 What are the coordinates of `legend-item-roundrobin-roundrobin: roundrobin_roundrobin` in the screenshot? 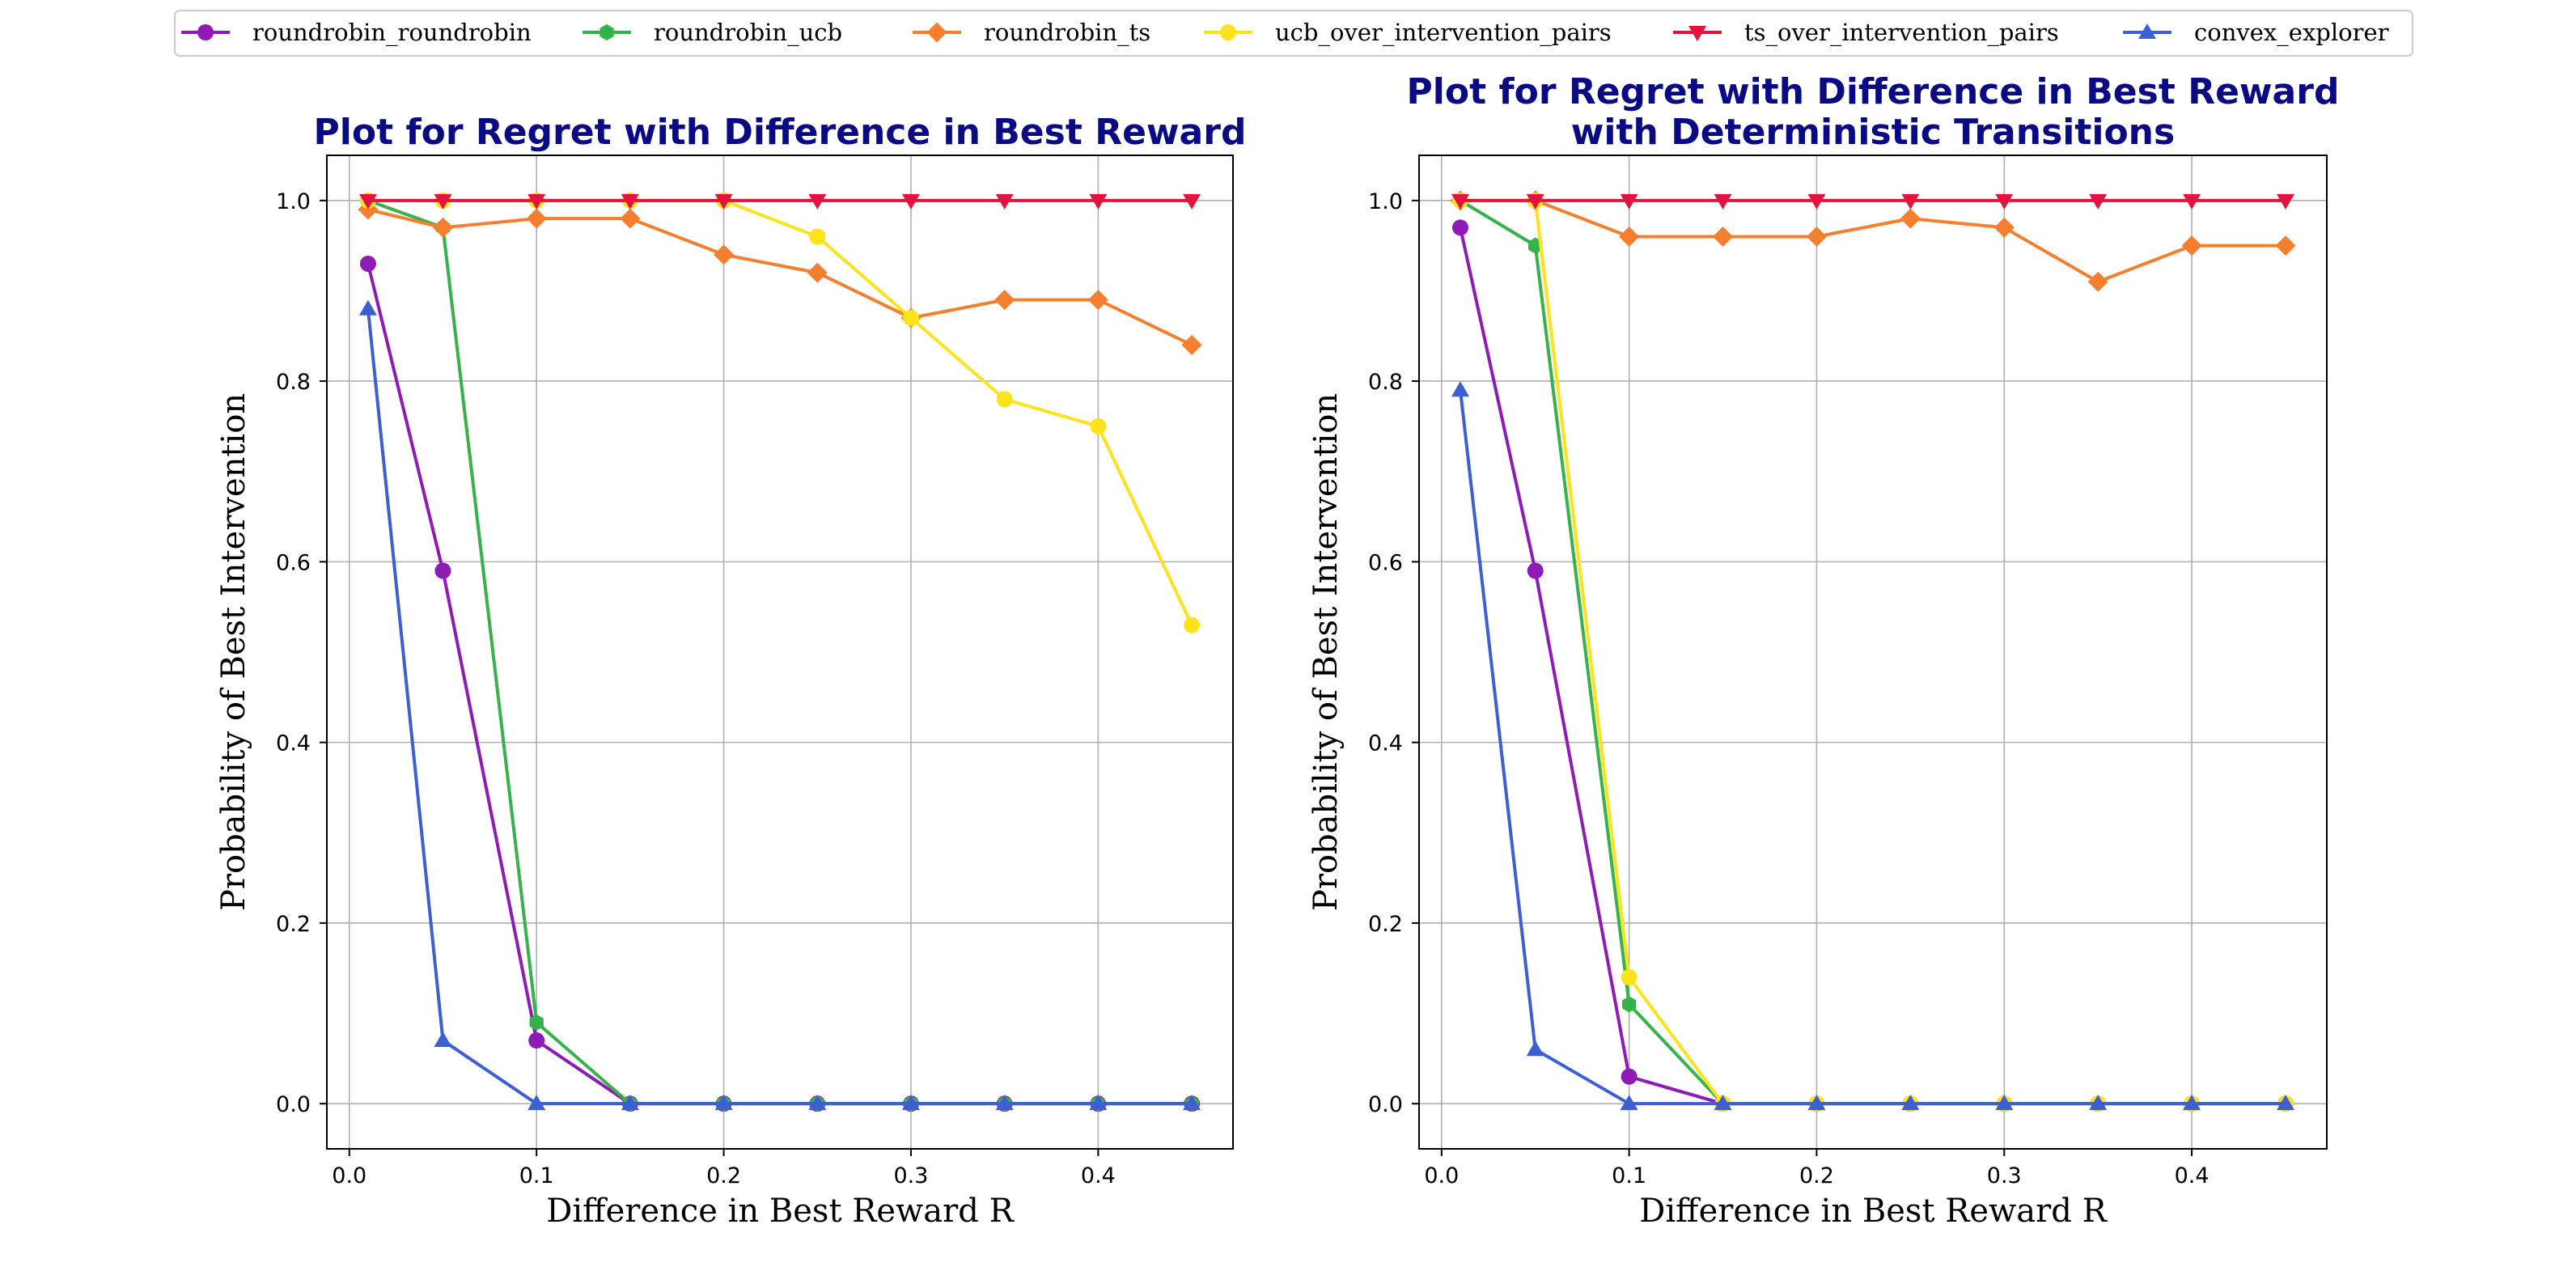 It's located at (356, 33).